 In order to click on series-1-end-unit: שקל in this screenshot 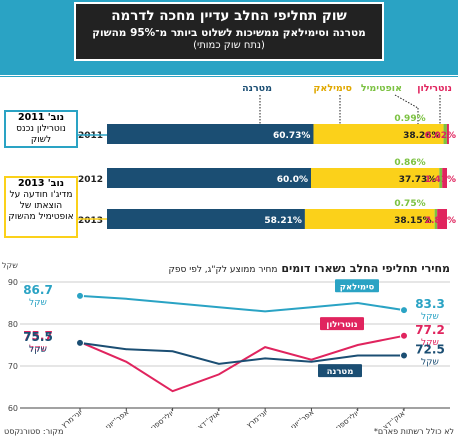, I will do `click(430, 343)`.